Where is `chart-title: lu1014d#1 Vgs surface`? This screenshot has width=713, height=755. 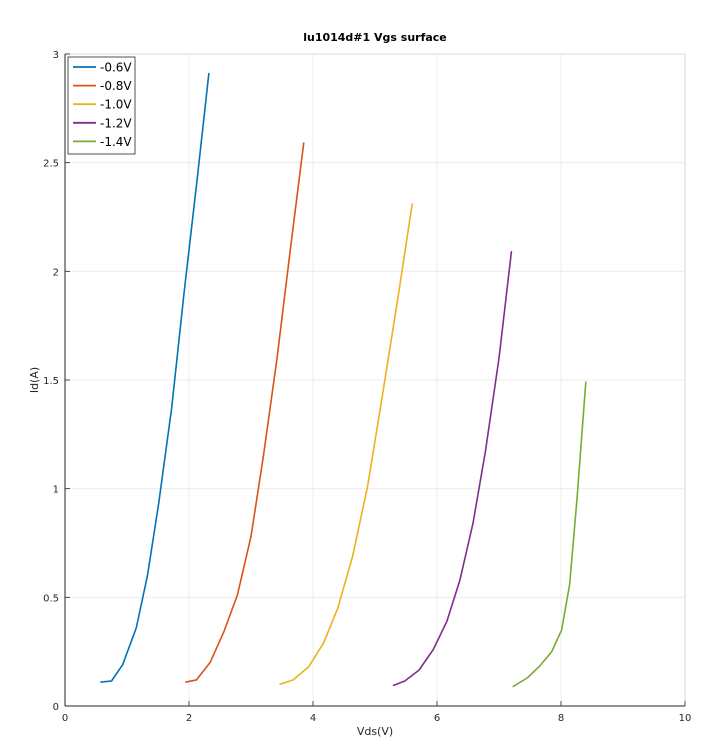 chart-title: lu1014d#1 Vgs surface is located at coordinates (375, 37).